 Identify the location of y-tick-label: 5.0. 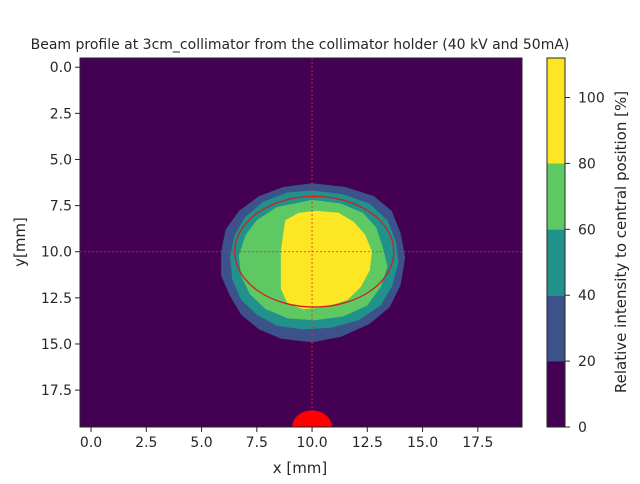
(61, 160).